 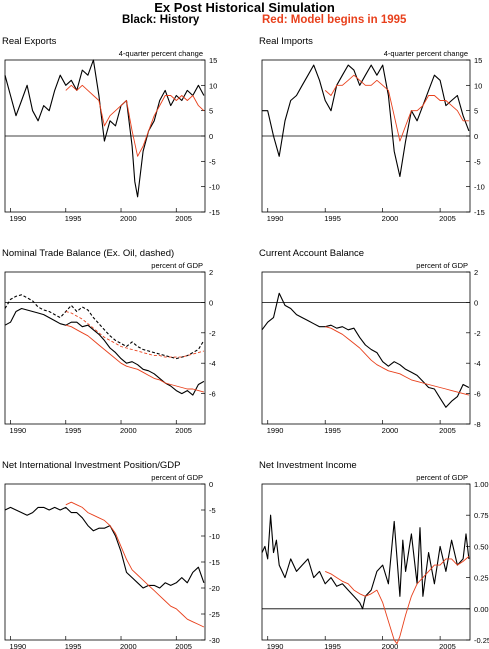 I want to click on chart-3-ytick-label: 2, so click(x=211, y=272).